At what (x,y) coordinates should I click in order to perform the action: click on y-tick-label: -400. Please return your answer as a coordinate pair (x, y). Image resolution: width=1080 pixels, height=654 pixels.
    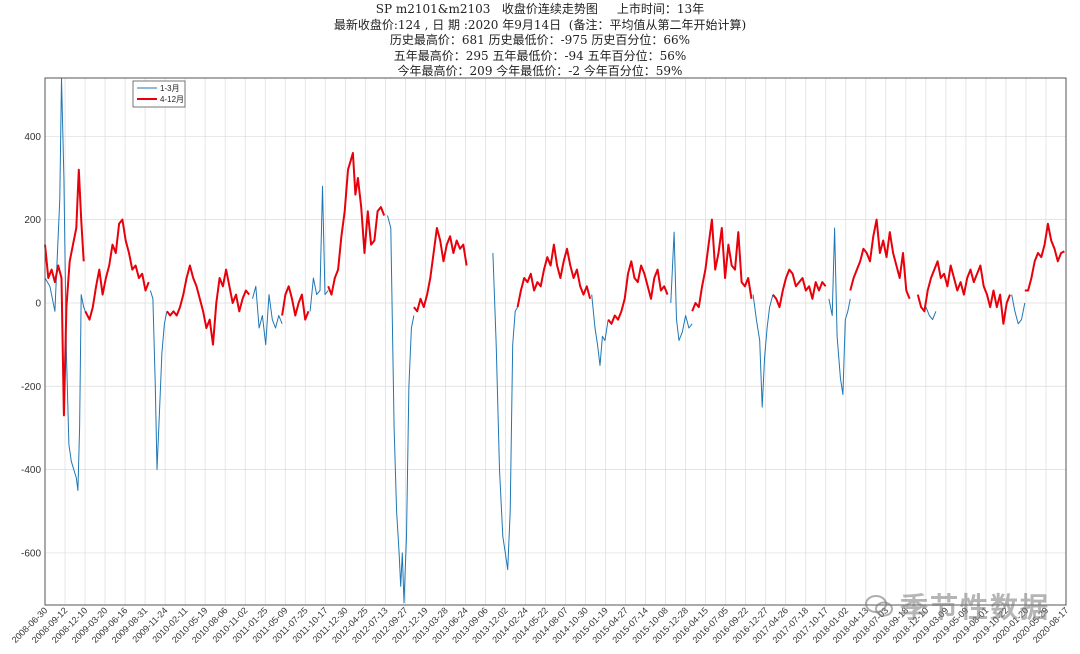
    Looking at the image, I should click on (31, 470).